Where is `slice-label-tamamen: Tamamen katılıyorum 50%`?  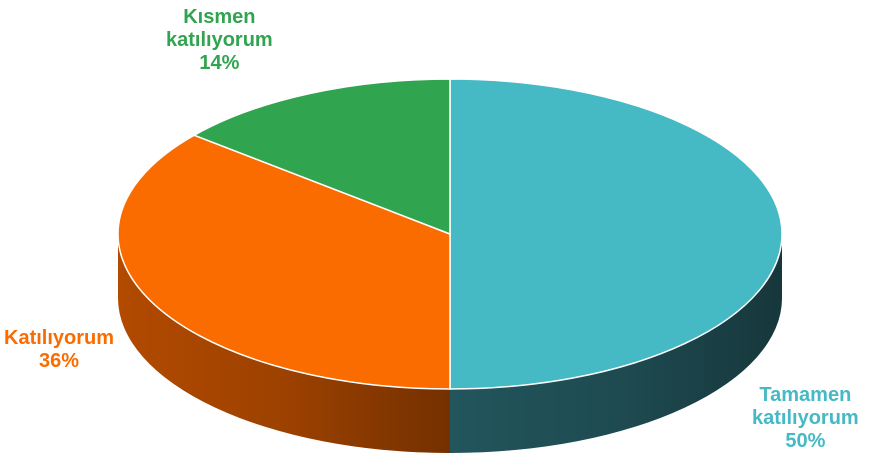 slice-label-tamamen: Tamamen katılıyorum 50% is located at coordinates (805, 418).